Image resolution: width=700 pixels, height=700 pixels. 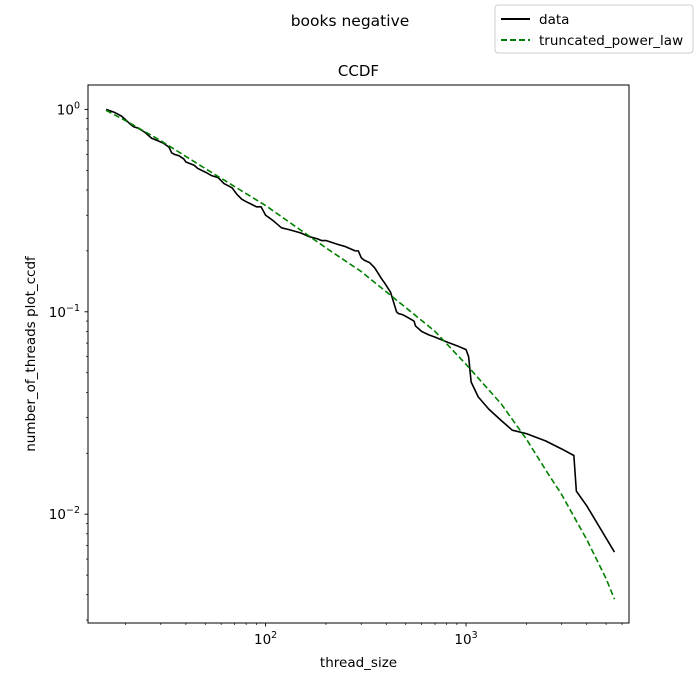 I want to click on y-axis-label: number_of_threads plot_ccdf, so click(x=31, y=353).